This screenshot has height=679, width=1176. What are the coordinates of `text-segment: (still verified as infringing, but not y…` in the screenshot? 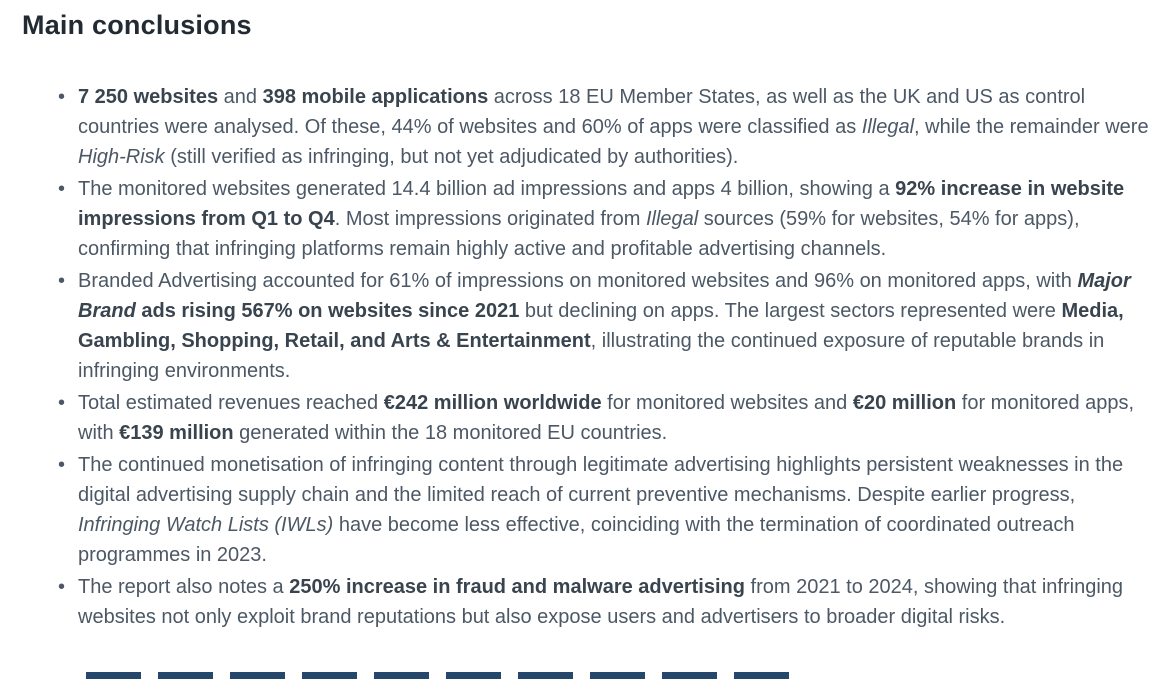 It's located at (451, 157).